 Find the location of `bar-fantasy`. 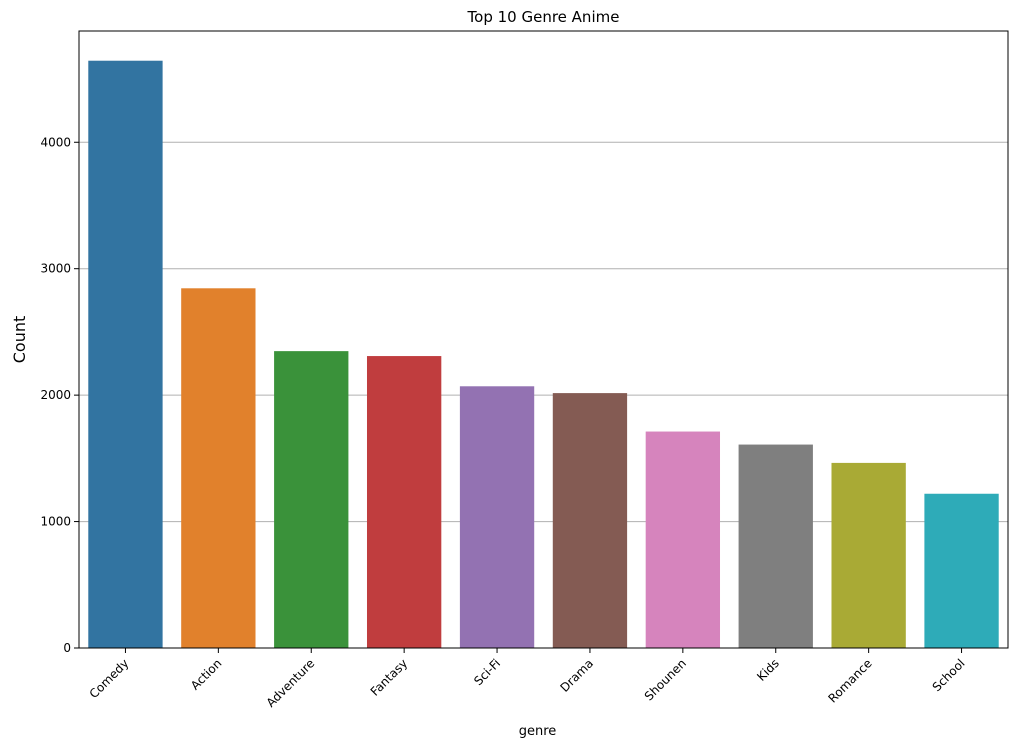

bar-fantasy is located at coordinates (404, 502).